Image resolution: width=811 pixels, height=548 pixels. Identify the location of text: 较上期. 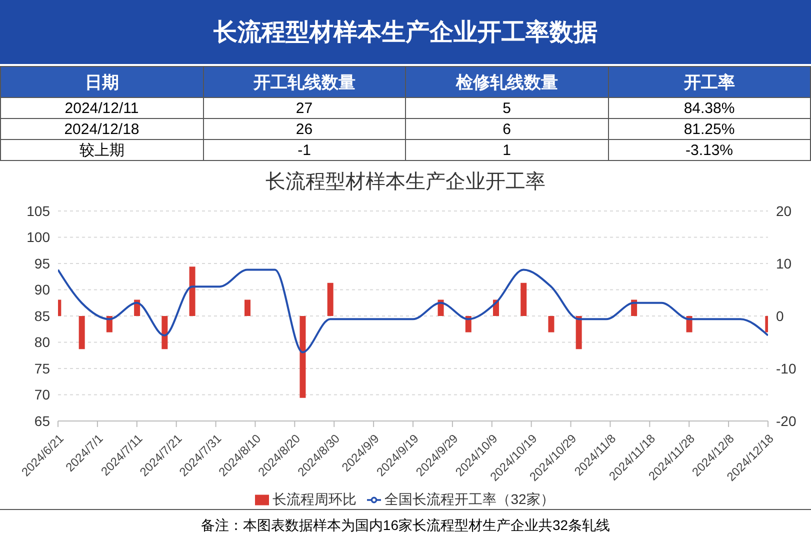
(101, 150).